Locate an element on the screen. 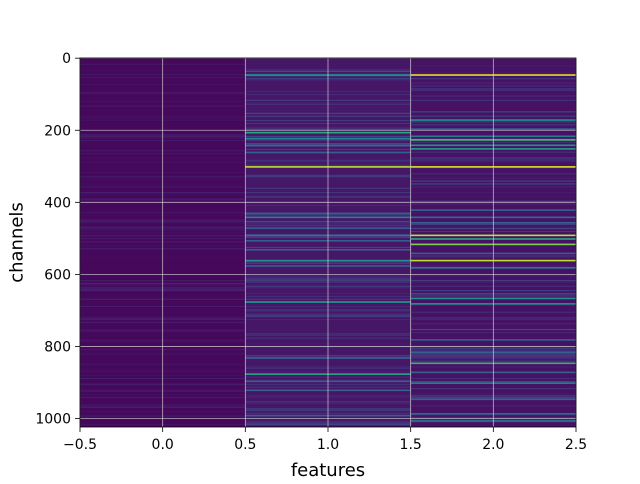 The image size is (640, 484). x-axis: −0.5 0.0 0.5 1.0 1.5 2.0 2.5 is located at coordinates (325, 440).